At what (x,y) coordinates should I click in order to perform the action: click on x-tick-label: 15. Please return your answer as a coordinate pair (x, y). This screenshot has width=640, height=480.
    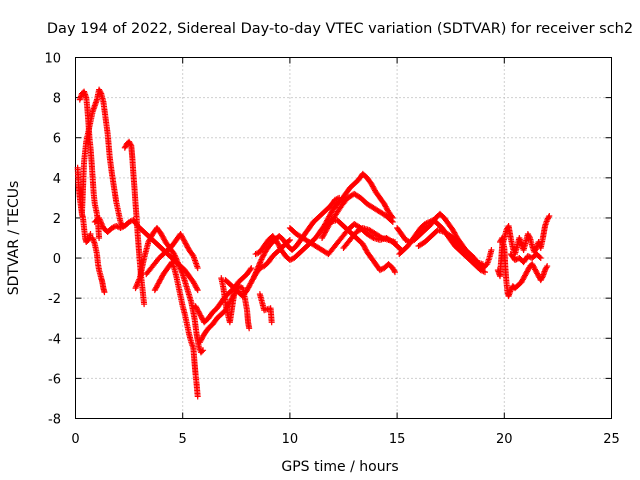
    Looking at the image, I should click on (397, 439).